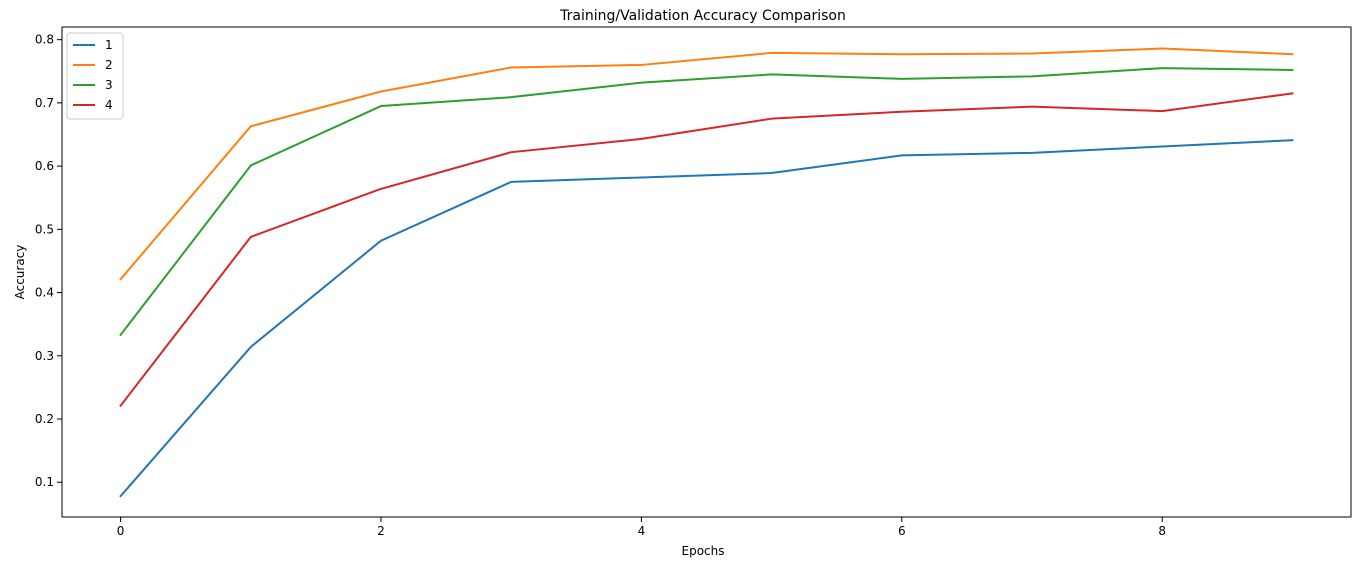  I want to click on y-tick-label: 0.1, so click(44, 482).